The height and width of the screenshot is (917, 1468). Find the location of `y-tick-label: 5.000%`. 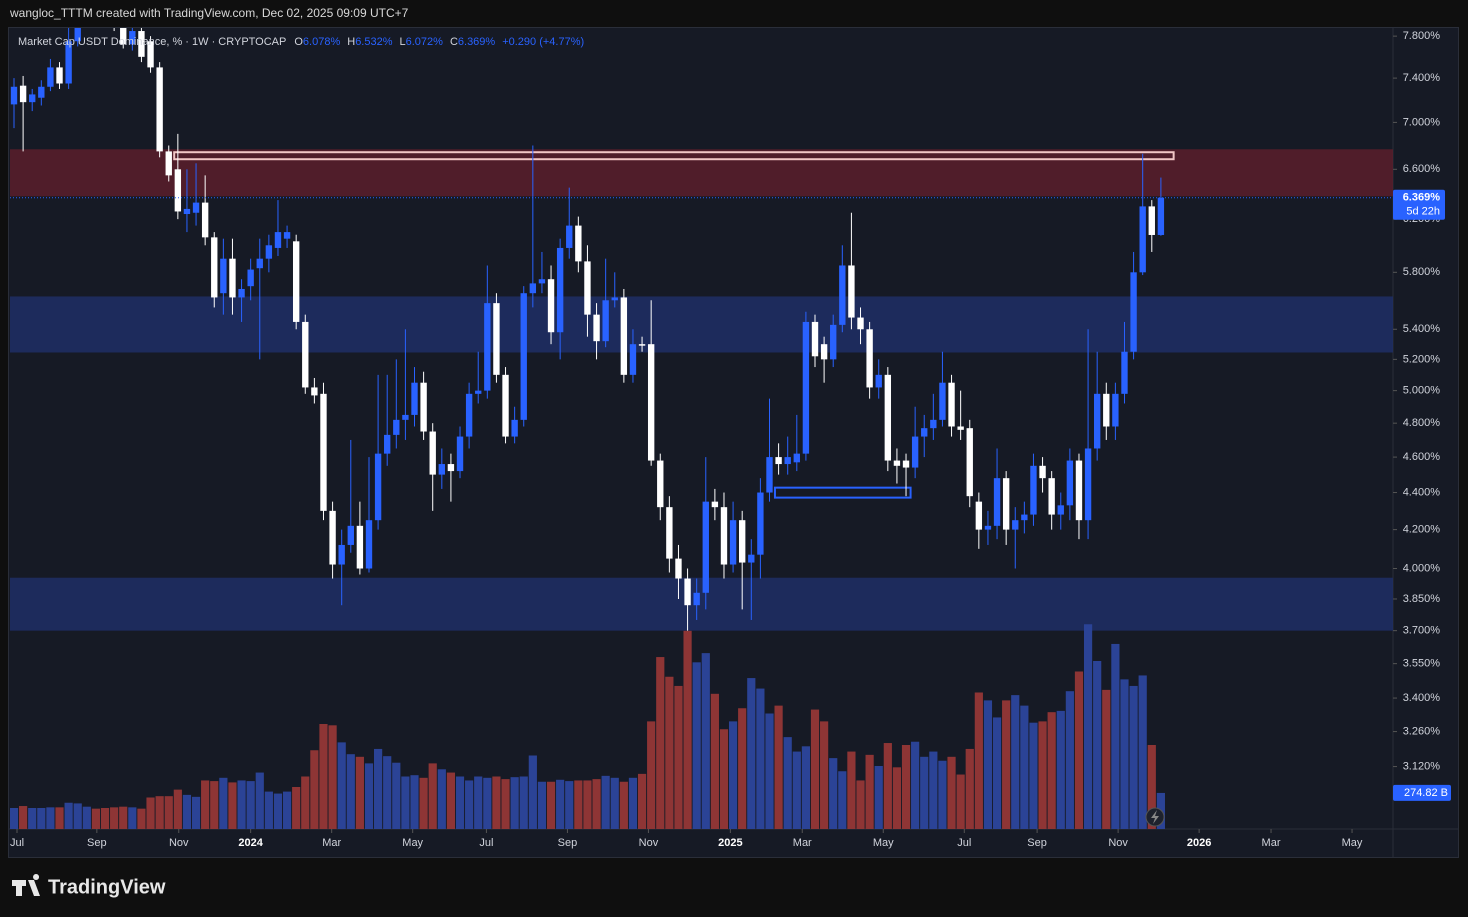

y-tick-label: 5.000% is located at coordinates (1422, 391).